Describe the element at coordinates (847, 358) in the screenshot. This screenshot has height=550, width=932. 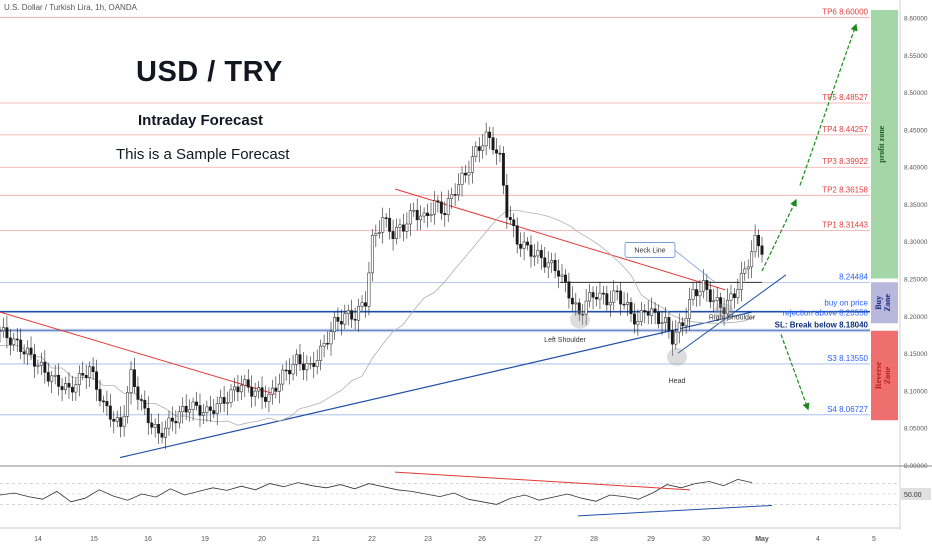
I see `level-label: S3 8.13550` at that location.